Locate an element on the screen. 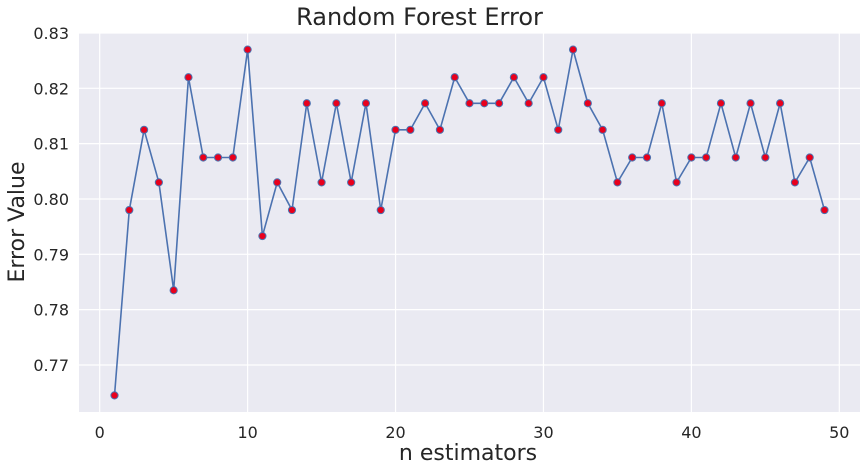  y-tick-label: 0.83 is located at coordinates (51, 33).